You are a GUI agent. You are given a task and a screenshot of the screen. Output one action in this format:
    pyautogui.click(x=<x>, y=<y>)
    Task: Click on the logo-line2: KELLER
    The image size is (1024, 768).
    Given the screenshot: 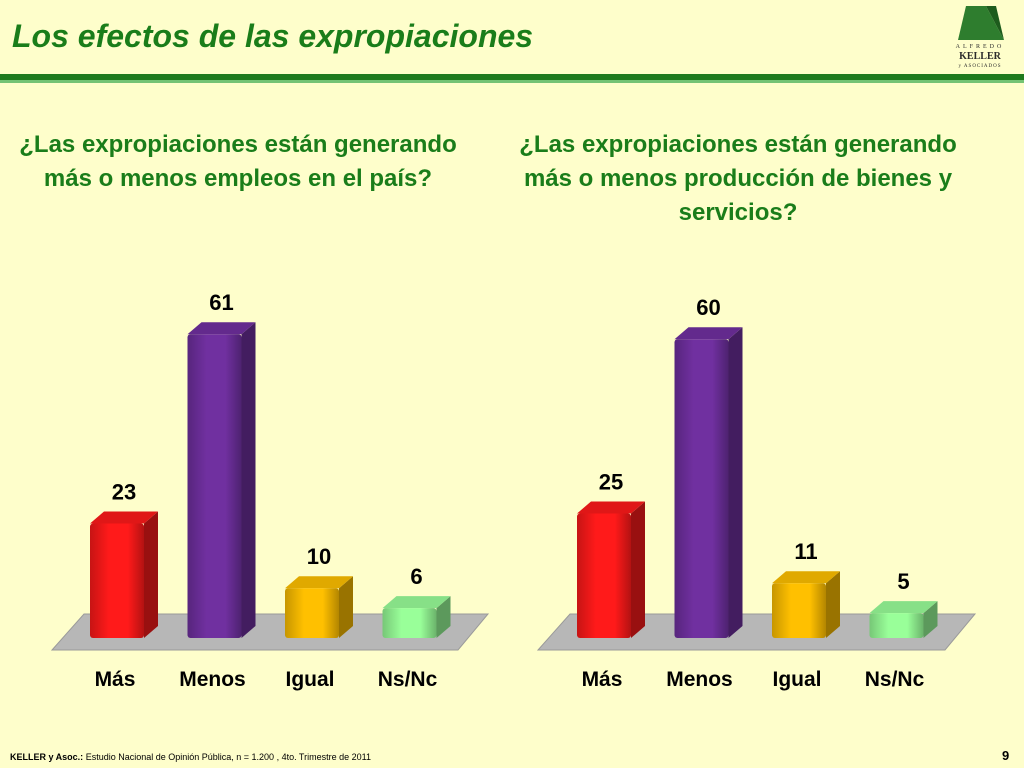 What is the action you would take?
    pyautogui.click(x=980, y=56)
    